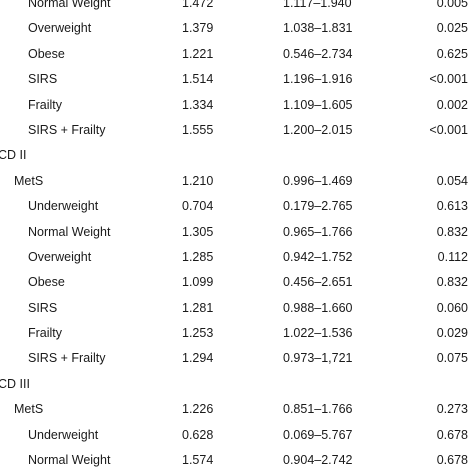 The height and width of the screenshot is (474, 474). Describe the element at coordinates (237, 155) in the screenshot. I see `section-heading-row: CD II` at that location.